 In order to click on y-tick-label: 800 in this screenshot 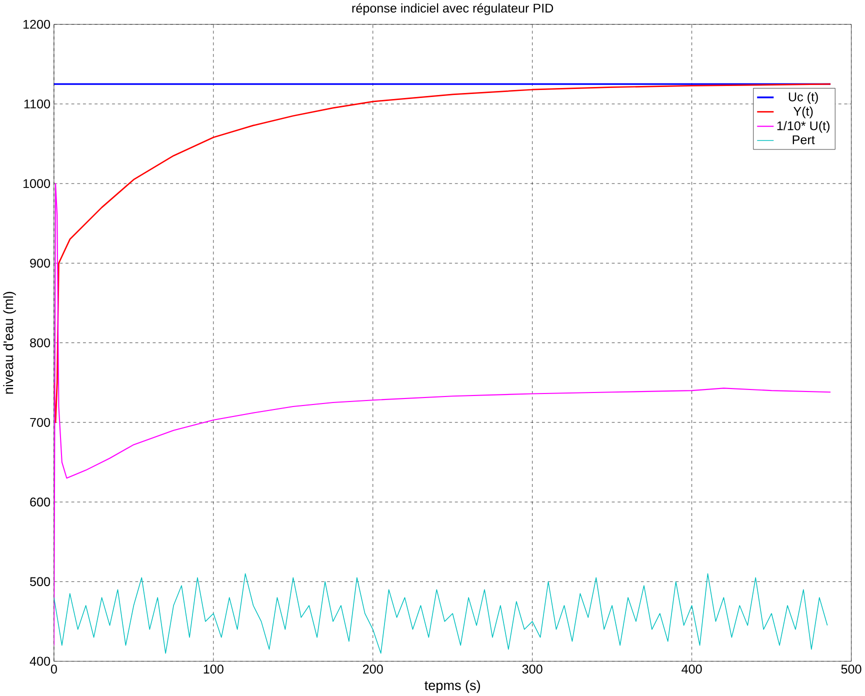, I will do `click(40, 343)`.